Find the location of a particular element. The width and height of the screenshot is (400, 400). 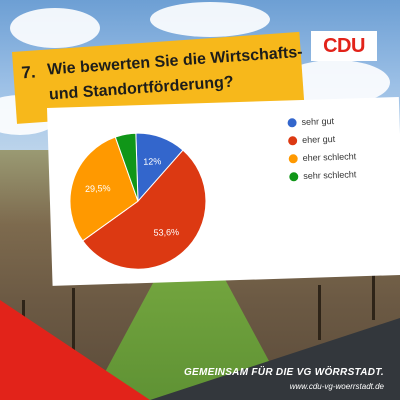

legend-item: eher gut is located at coordinates (321, 139).